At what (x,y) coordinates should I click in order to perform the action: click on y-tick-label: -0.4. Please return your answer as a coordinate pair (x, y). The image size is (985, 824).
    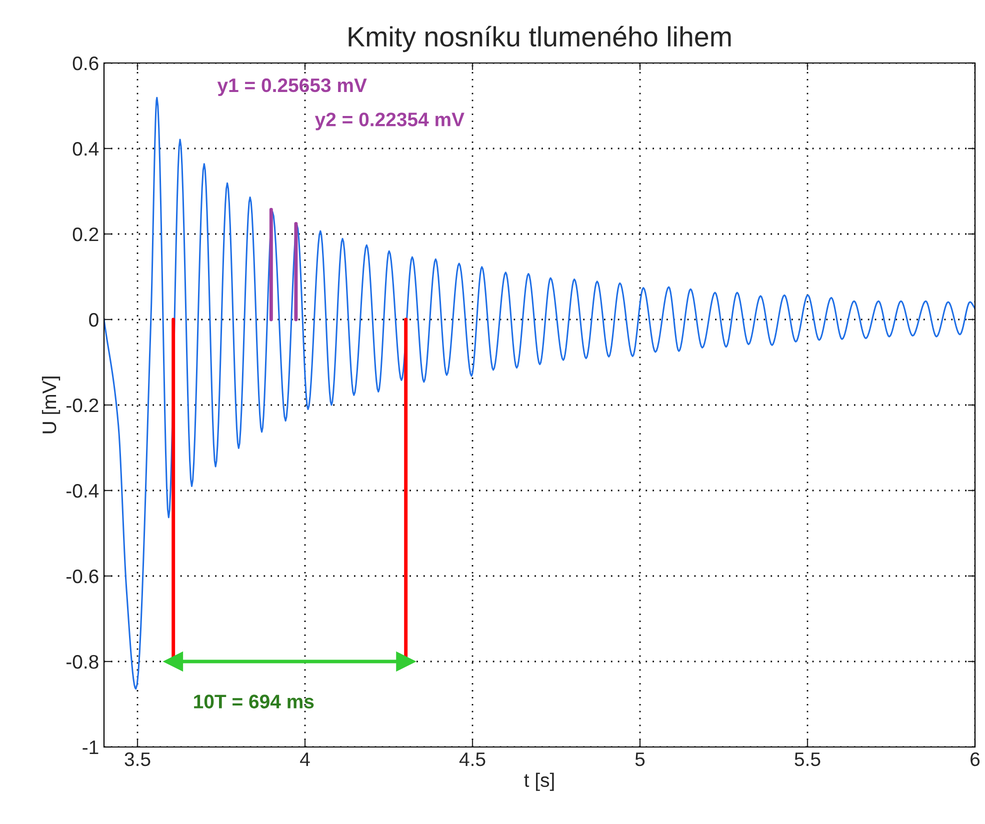
    Looking at the image, I should click on (82, 491).